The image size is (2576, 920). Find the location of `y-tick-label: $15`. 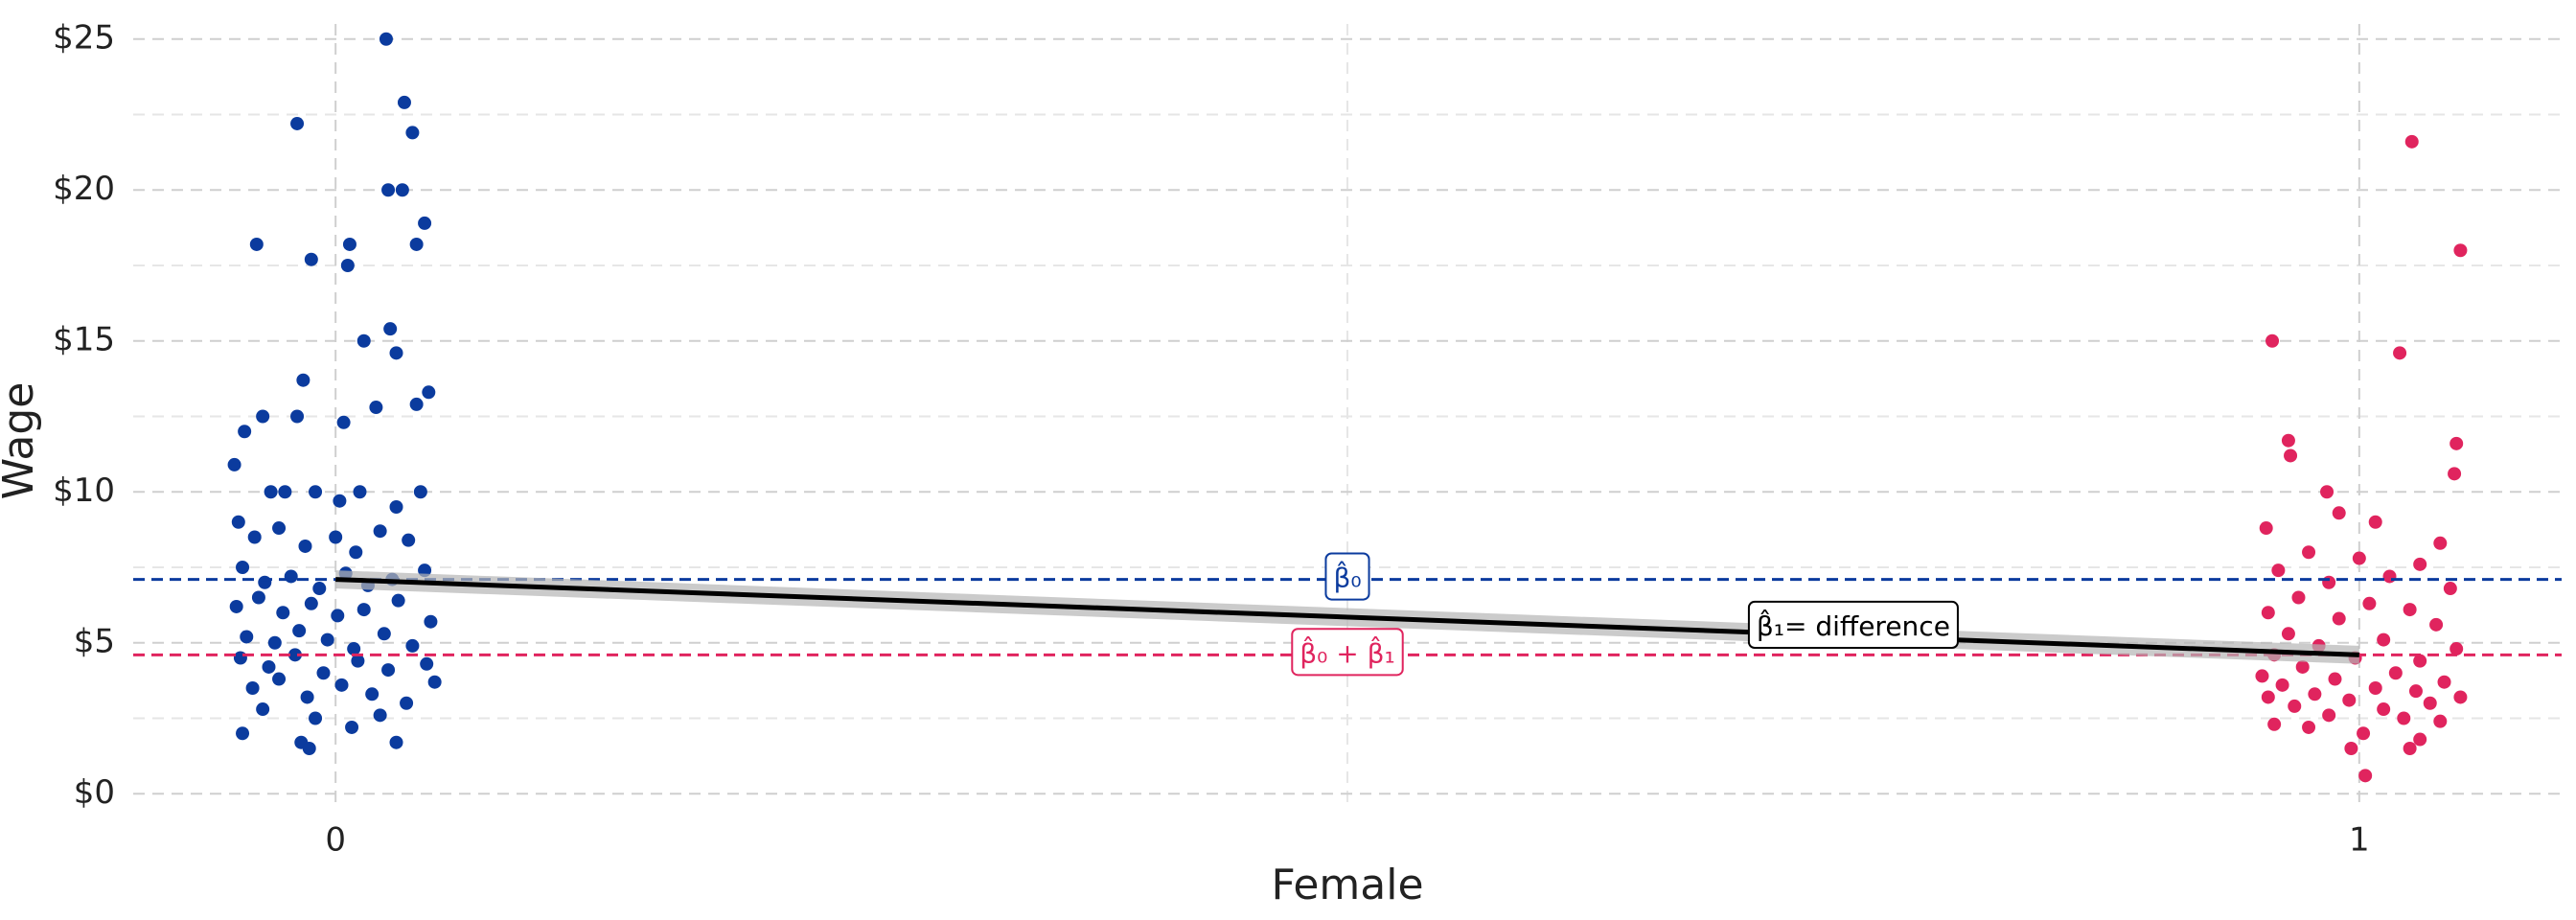

y-tick-label: $15 is located at coordinates (84, 339).